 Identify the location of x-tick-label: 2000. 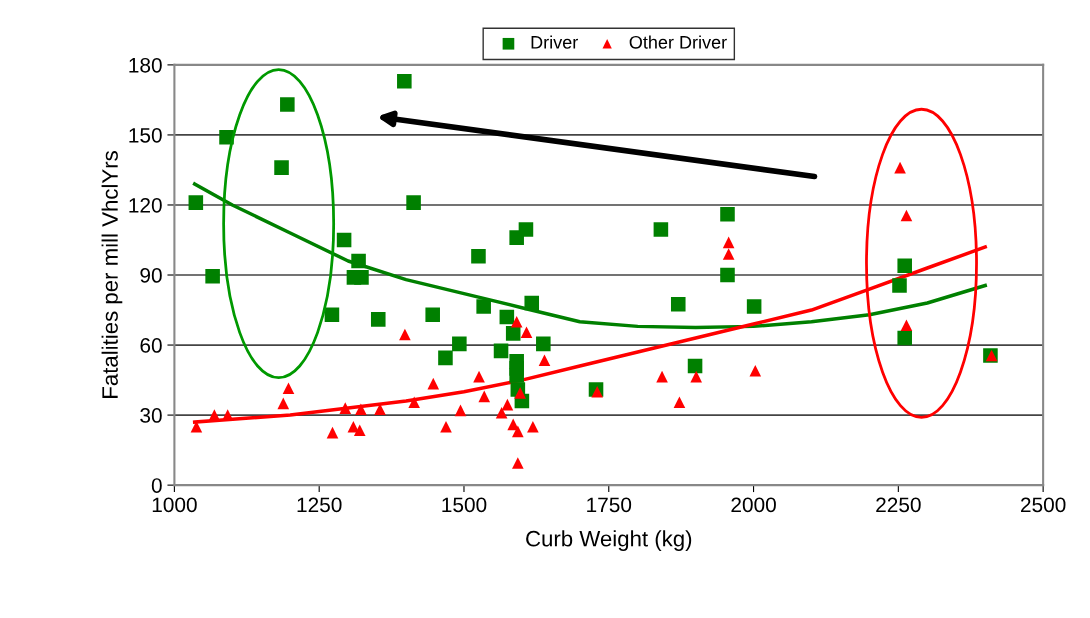
(753, 505).